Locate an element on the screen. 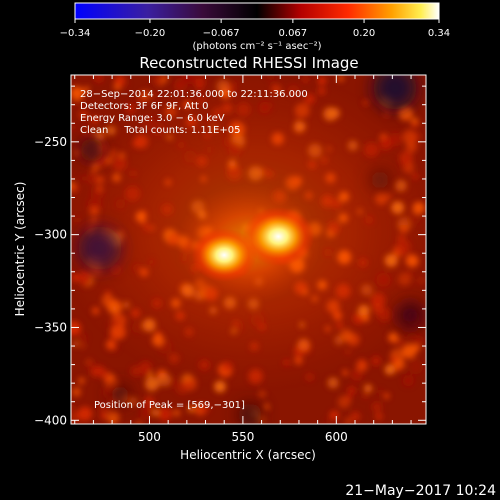  colorbar-tick-label: 0.20 is located at coordinates (364, 33).